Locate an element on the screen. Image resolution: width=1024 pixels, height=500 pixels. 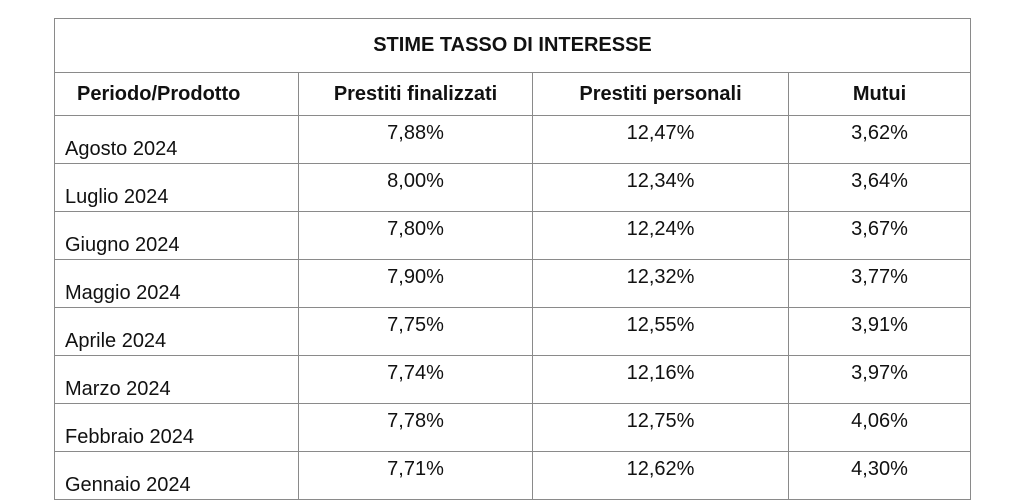
mutui-cell: 3,62% is located at coordinates (879, 139).